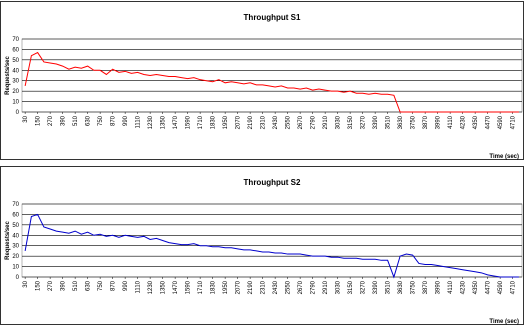 The height and width of the screenshot is (326, 525). What do you see at coordinates (15, 61) in the screenshot?
I see `y-tick-label: 50` at bounding box center [15, 61].